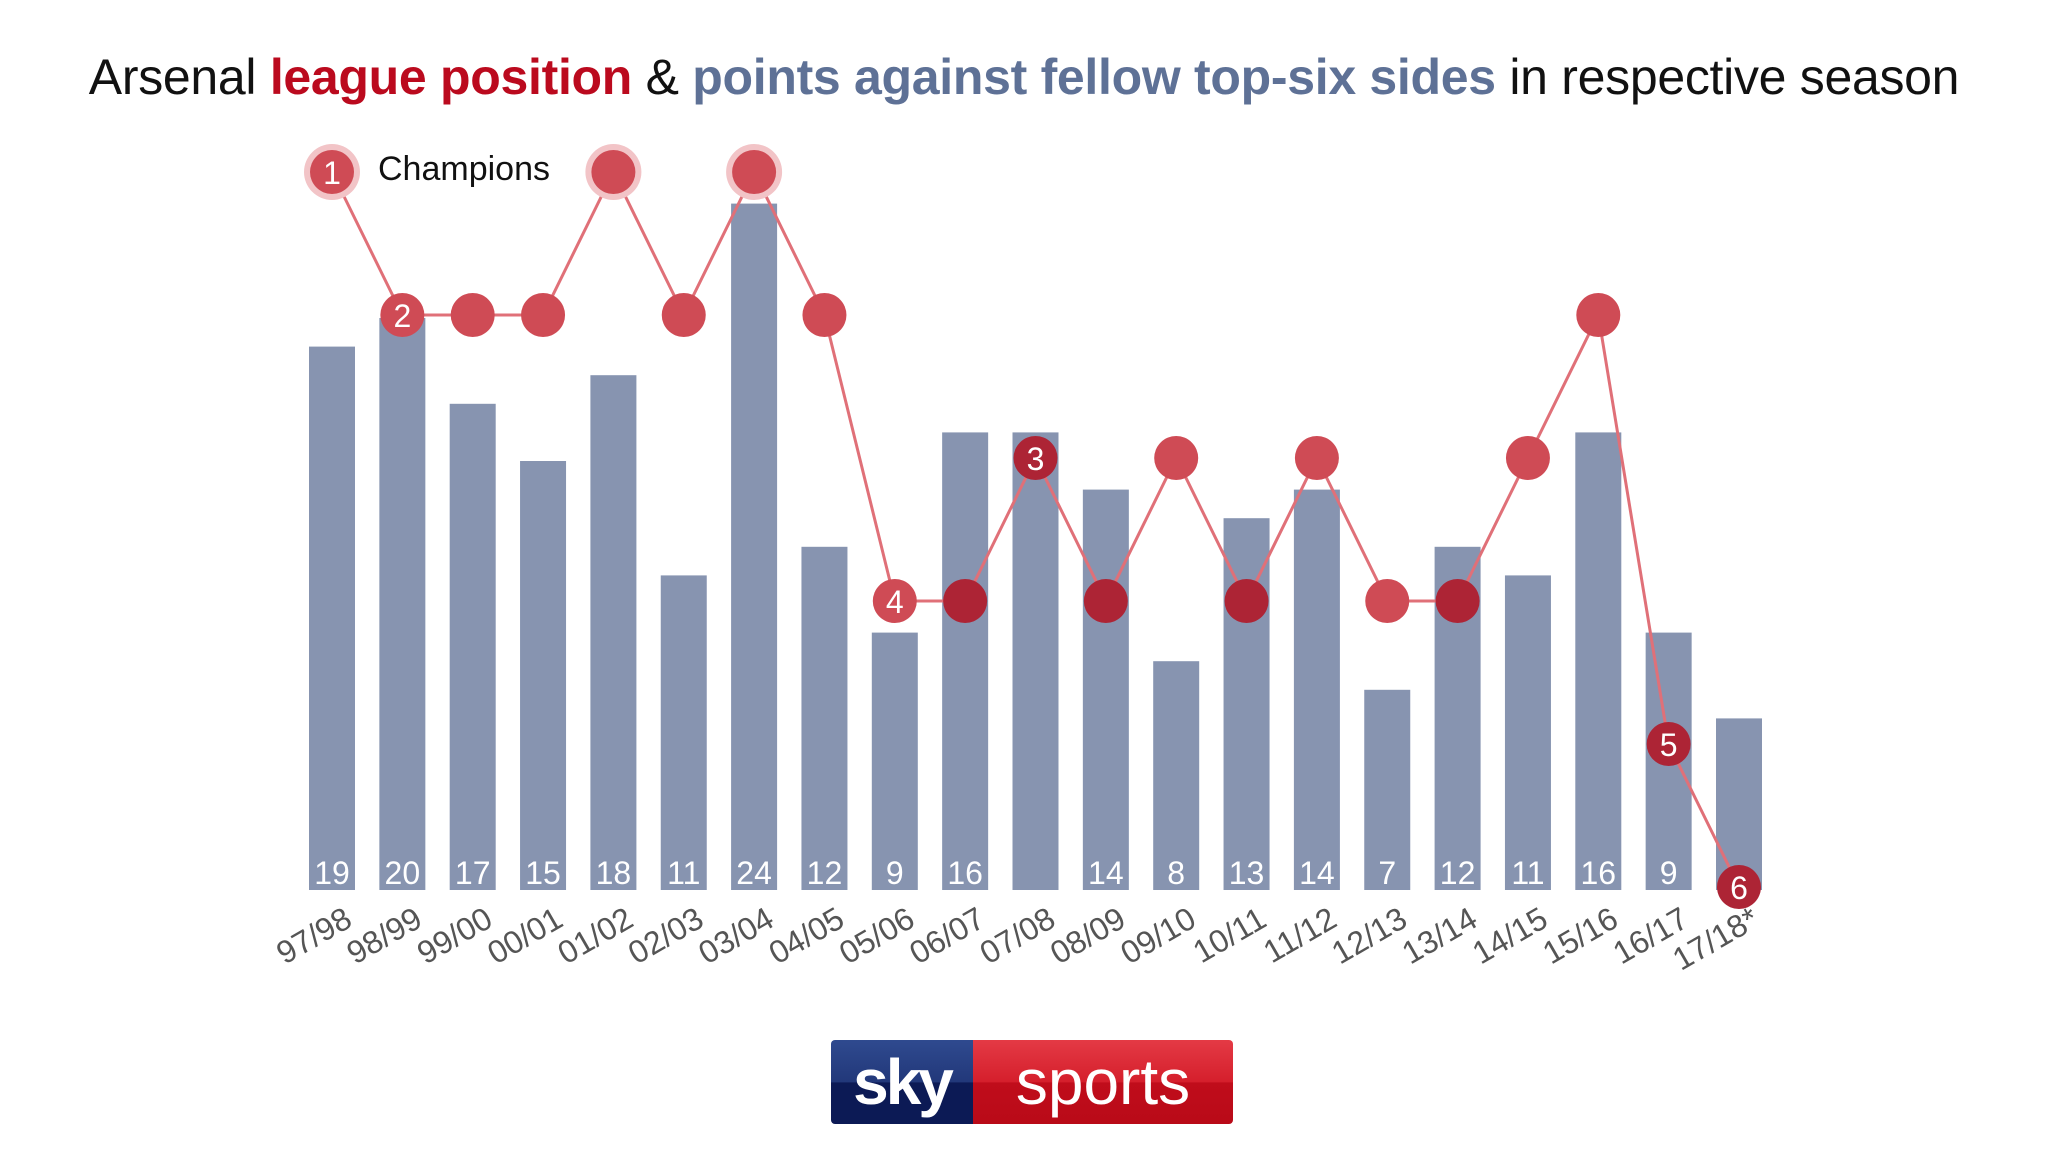 This screenshot has width=2048, height=1152. I want to click on x-axis-label: 07/08, so click(1017, 935).